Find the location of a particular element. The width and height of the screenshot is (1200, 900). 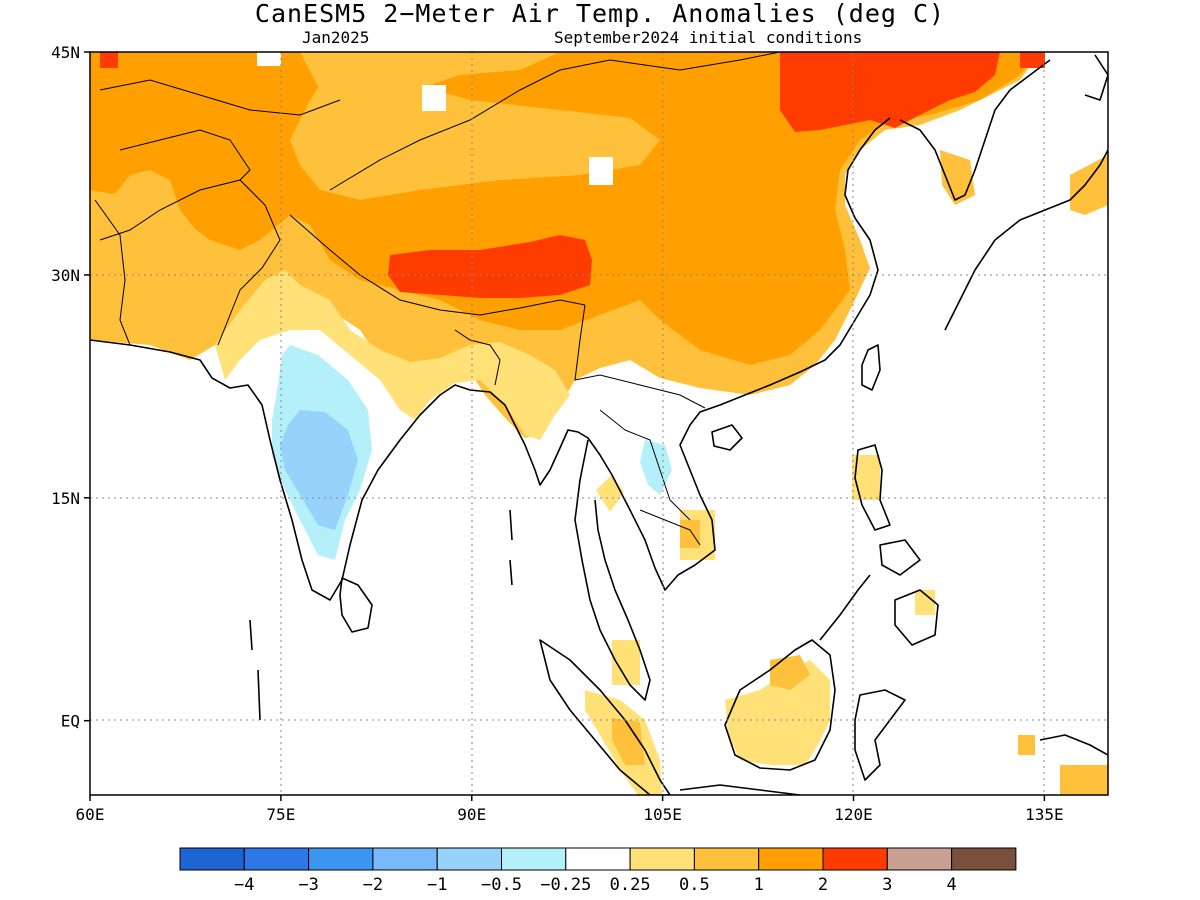

anomaly-region-0.25-0.5 is located at coordinates (392, 355).